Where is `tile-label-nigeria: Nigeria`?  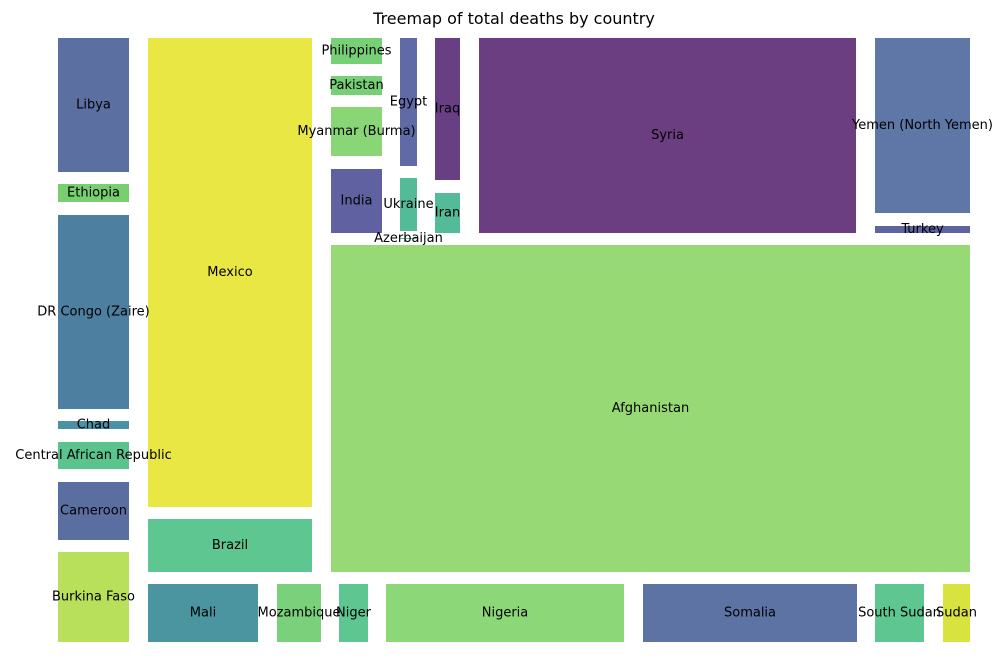
tile-label-nigeria: Nigeria is located at coordinates (505, 613).